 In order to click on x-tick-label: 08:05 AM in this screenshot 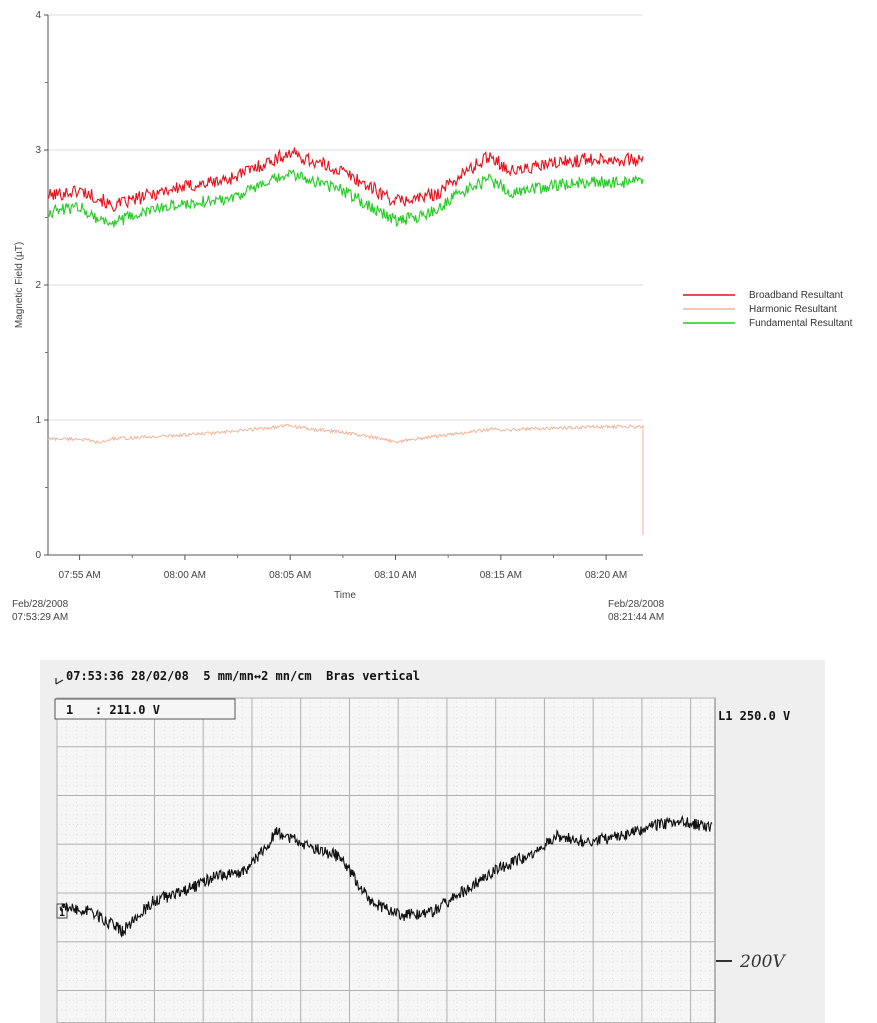, I will do `click(290, 575)`.